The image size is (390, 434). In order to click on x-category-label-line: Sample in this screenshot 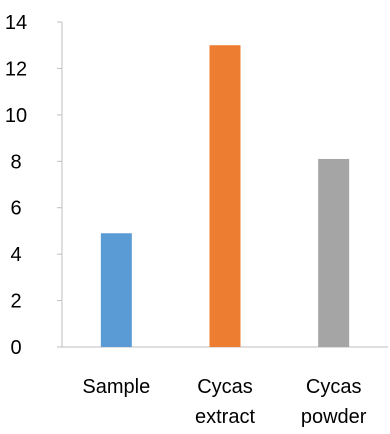, I will do `click(116, 387)`.